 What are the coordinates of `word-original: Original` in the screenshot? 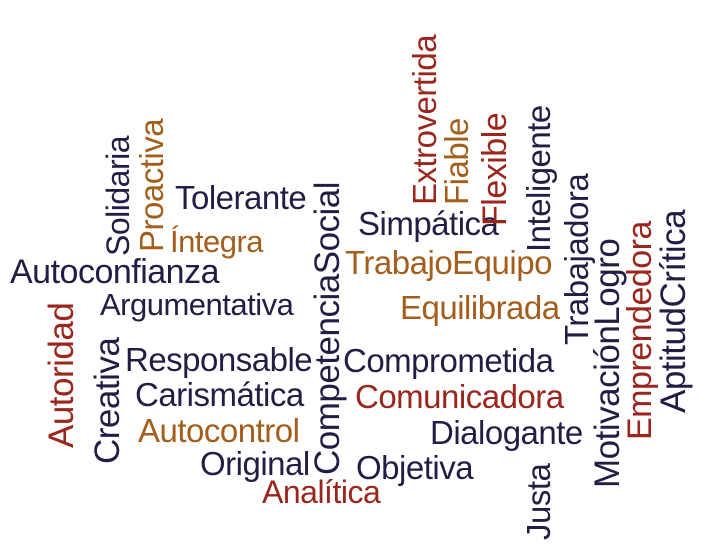 It's located at (255, 463).